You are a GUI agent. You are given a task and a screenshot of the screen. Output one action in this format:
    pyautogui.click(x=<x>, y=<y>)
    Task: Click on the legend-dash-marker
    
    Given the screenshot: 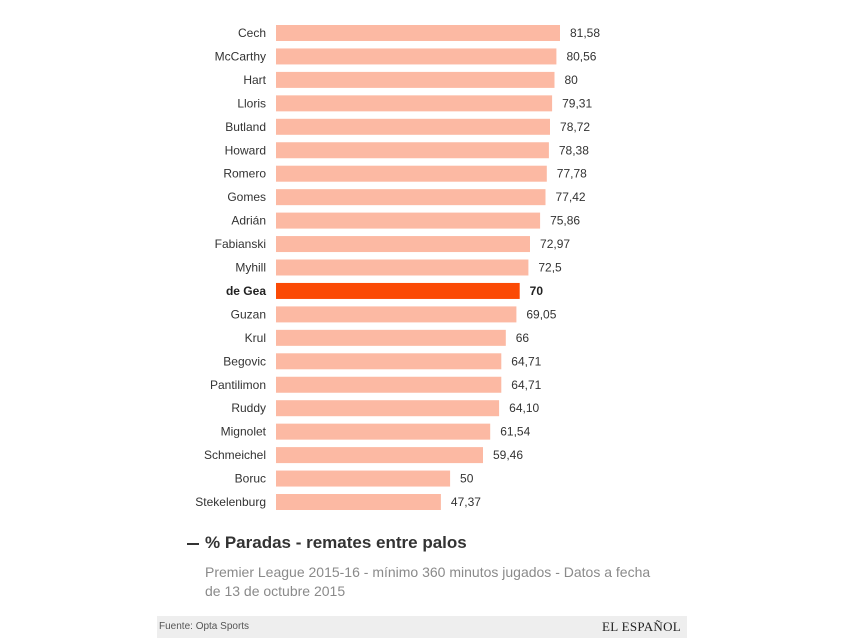 What is the action you would take?
    pyautogui.click(x=193, y=543)
    